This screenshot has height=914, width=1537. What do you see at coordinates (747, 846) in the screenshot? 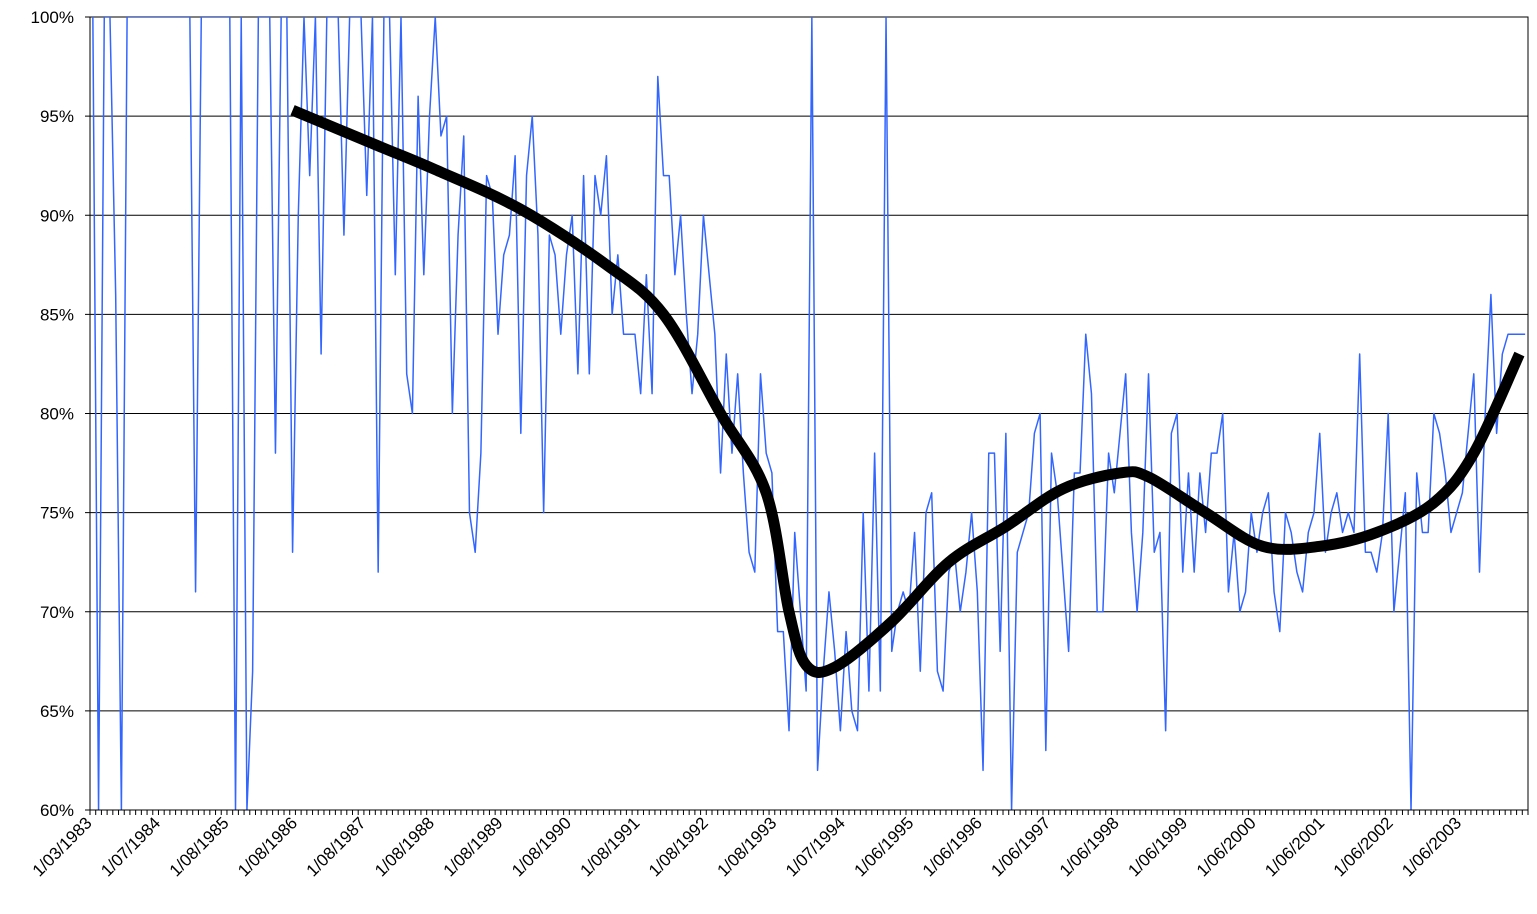
I see `x-tick-label: 1/08/1993` at bounding box center [747, 846].